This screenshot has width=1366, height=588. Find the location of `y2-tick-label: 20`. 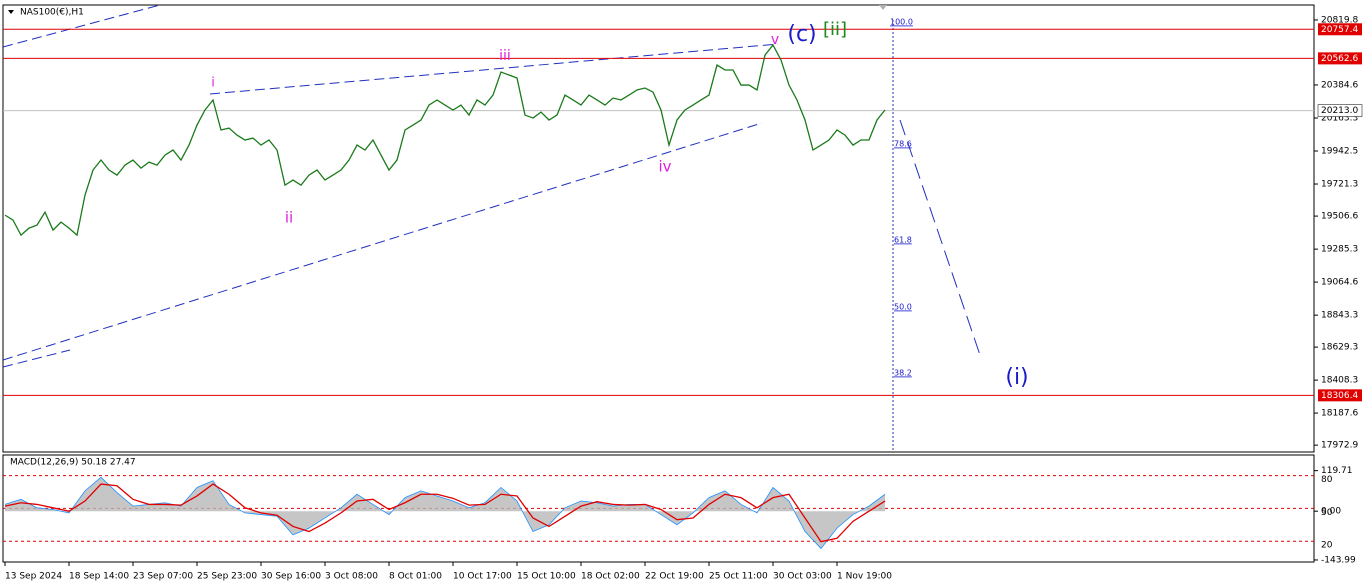

y2-tick-label: 20 is located at coordinates (1327, 546).